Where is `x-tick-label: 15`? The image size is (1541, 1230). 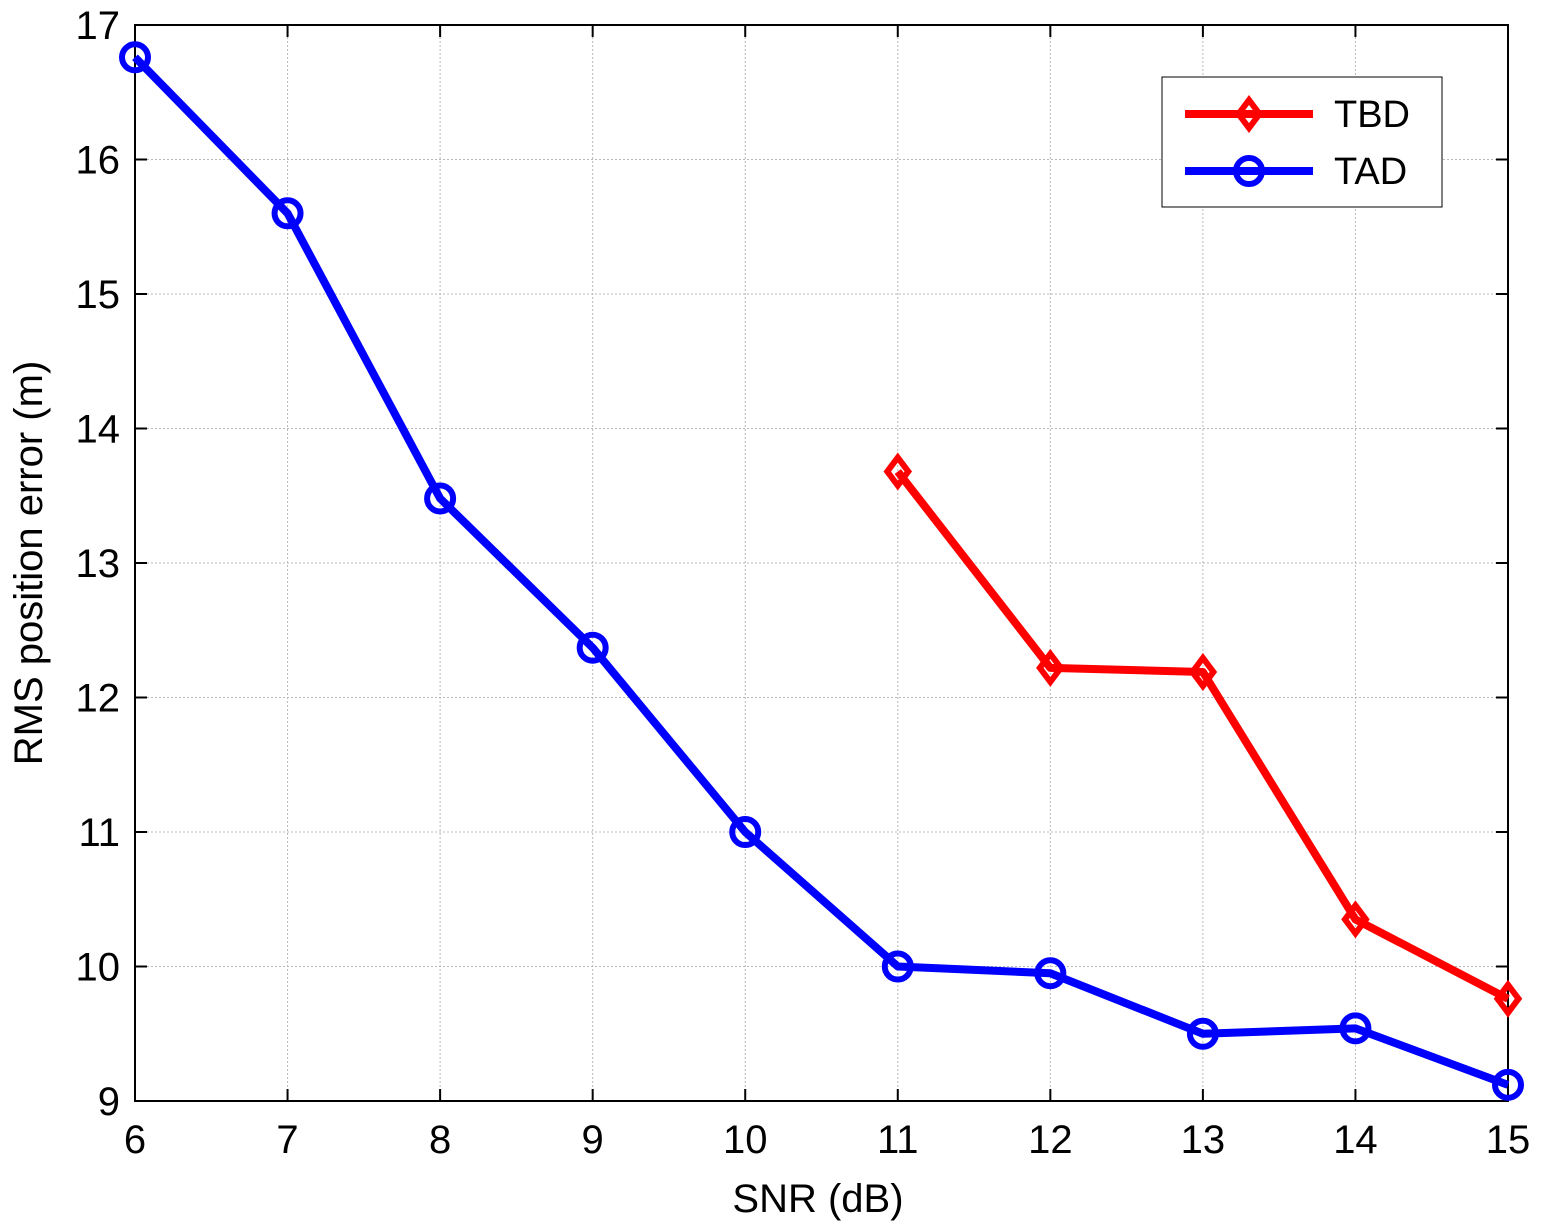 x-tick-label: 15 is located at coordinates (1508, 1140).